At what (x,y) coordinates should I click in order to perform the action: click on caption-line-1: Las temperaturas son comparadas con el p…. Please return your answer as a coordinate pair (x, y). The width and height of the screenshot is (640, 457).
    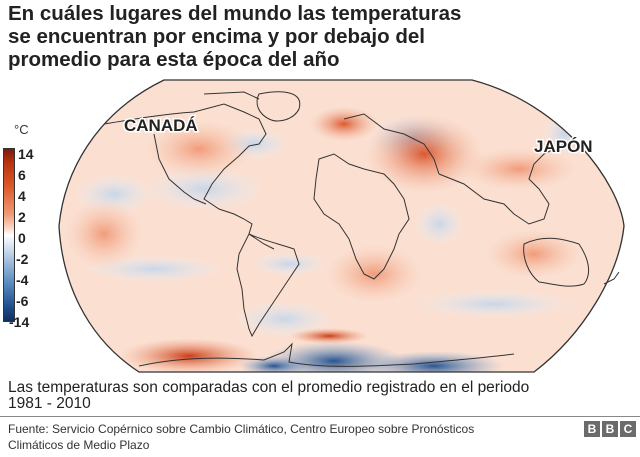
    Looking at the image, I should click on (269, 387).